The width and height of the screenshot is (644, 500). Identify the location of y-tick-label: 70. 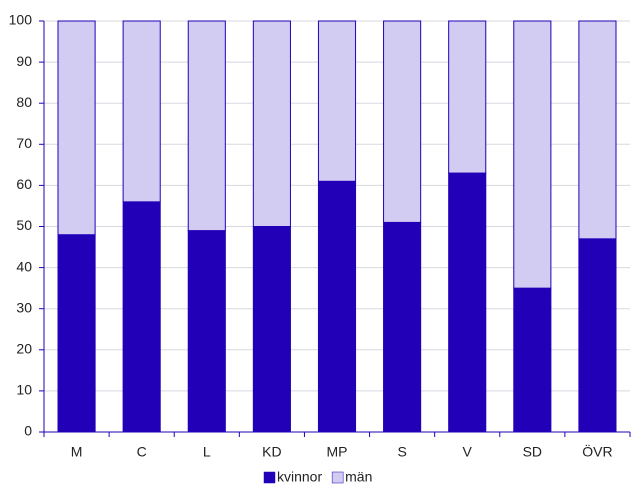
(24, 143).